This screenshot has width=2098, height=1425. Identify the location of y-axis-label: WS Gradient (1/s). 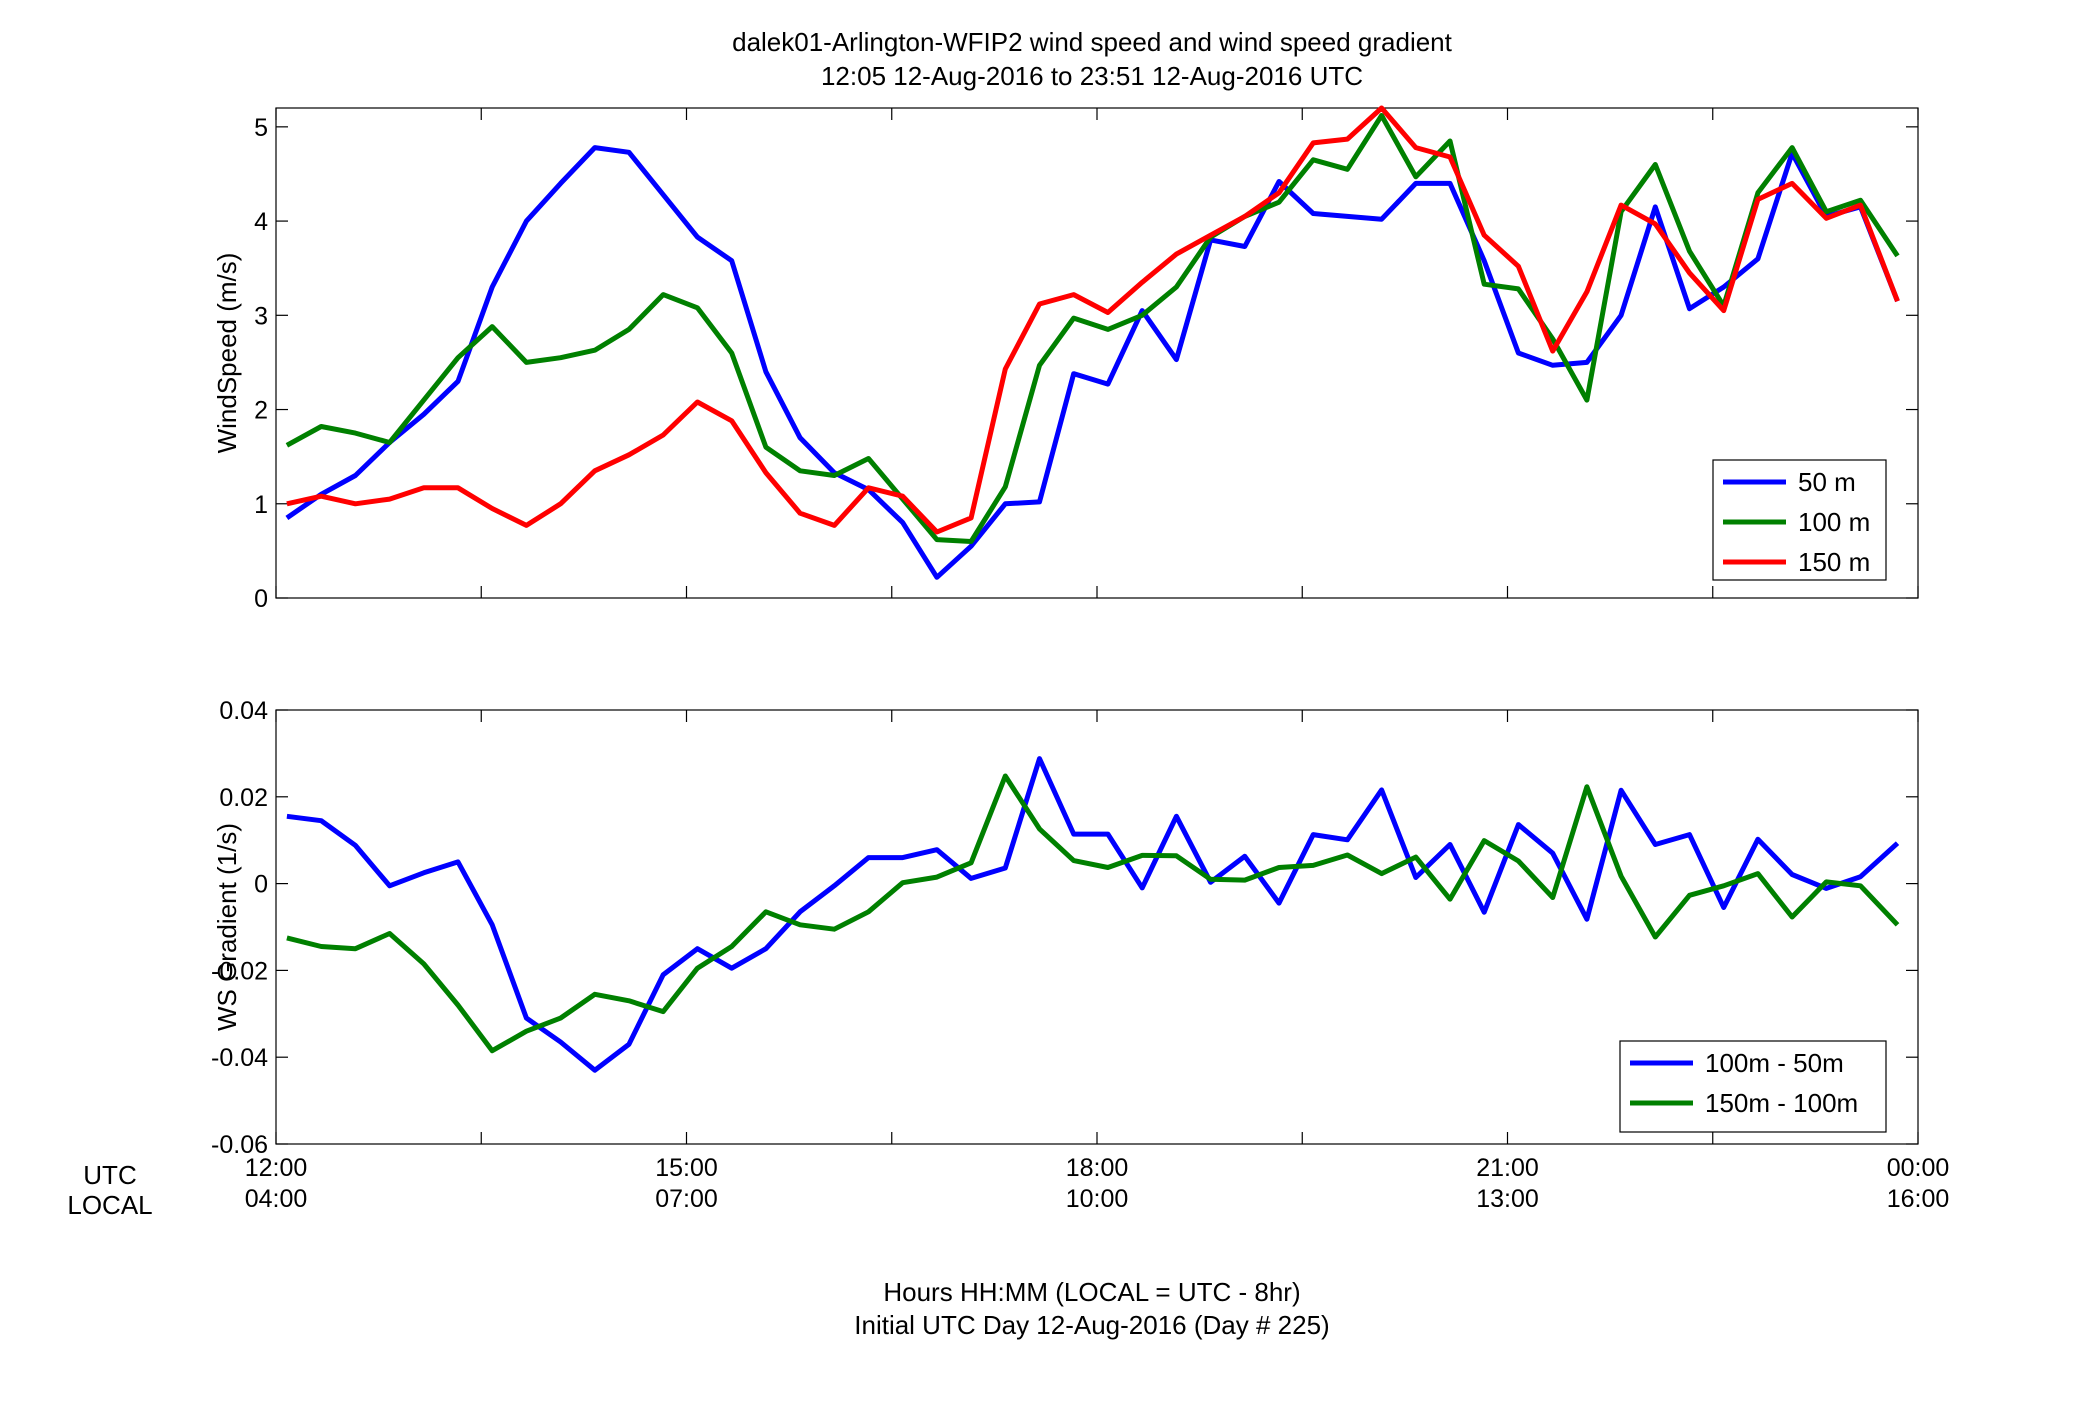
(227, 927).